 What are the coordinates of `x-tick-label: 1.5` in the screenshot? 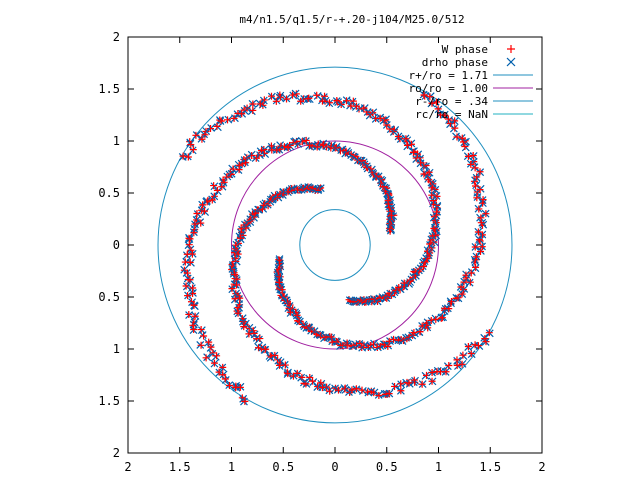 It's located at (180, 467).